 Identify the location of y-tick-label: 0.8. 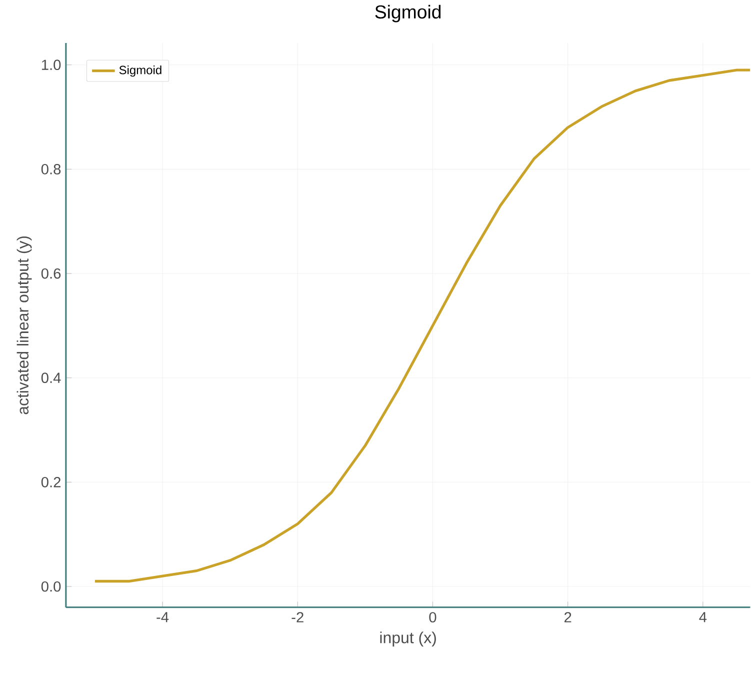
(51, 169).